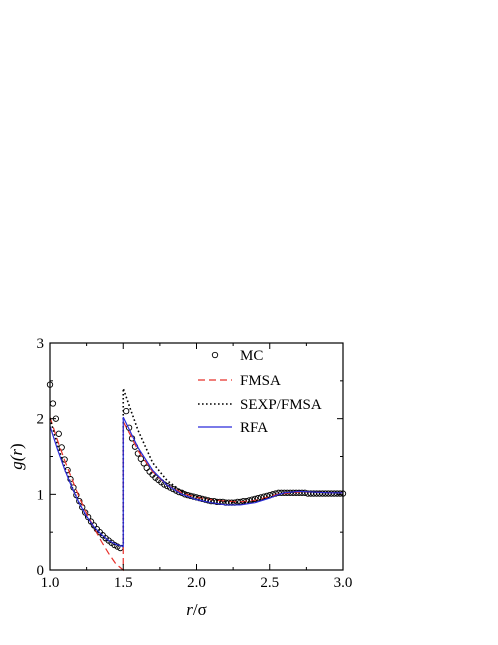  I want to click on y-axis-label-pre: g(, so click(16, 462).